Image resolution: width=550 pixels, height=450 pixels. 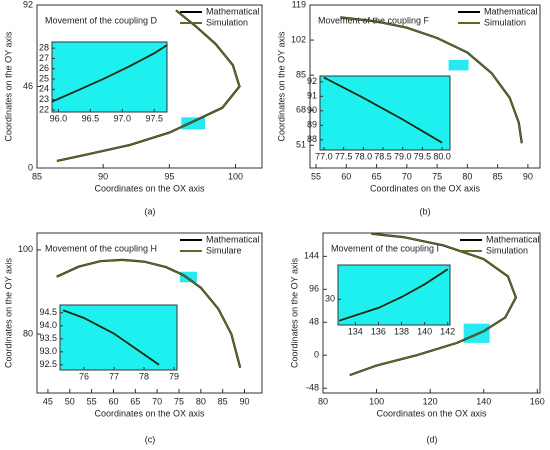 I want to click on y-tick-label: 119, so click(x=299, y=4).